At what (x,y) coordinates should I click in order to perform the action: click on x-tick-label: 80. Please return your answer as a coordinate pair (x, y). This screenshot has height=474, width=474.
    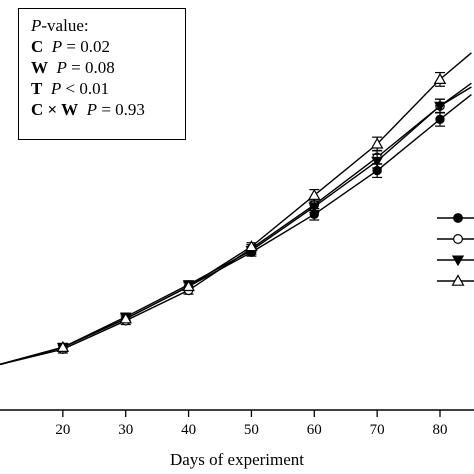
    Looking at the image, I should click on (440, 430).